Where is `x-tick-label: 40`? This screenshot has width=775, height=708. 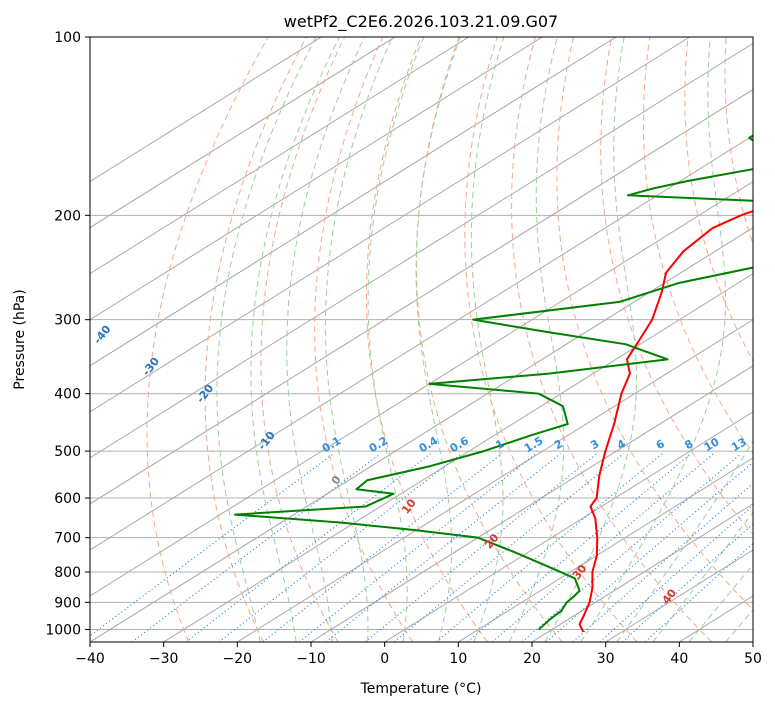
x-tick-label: 40 is located at coordinates (679, 659).